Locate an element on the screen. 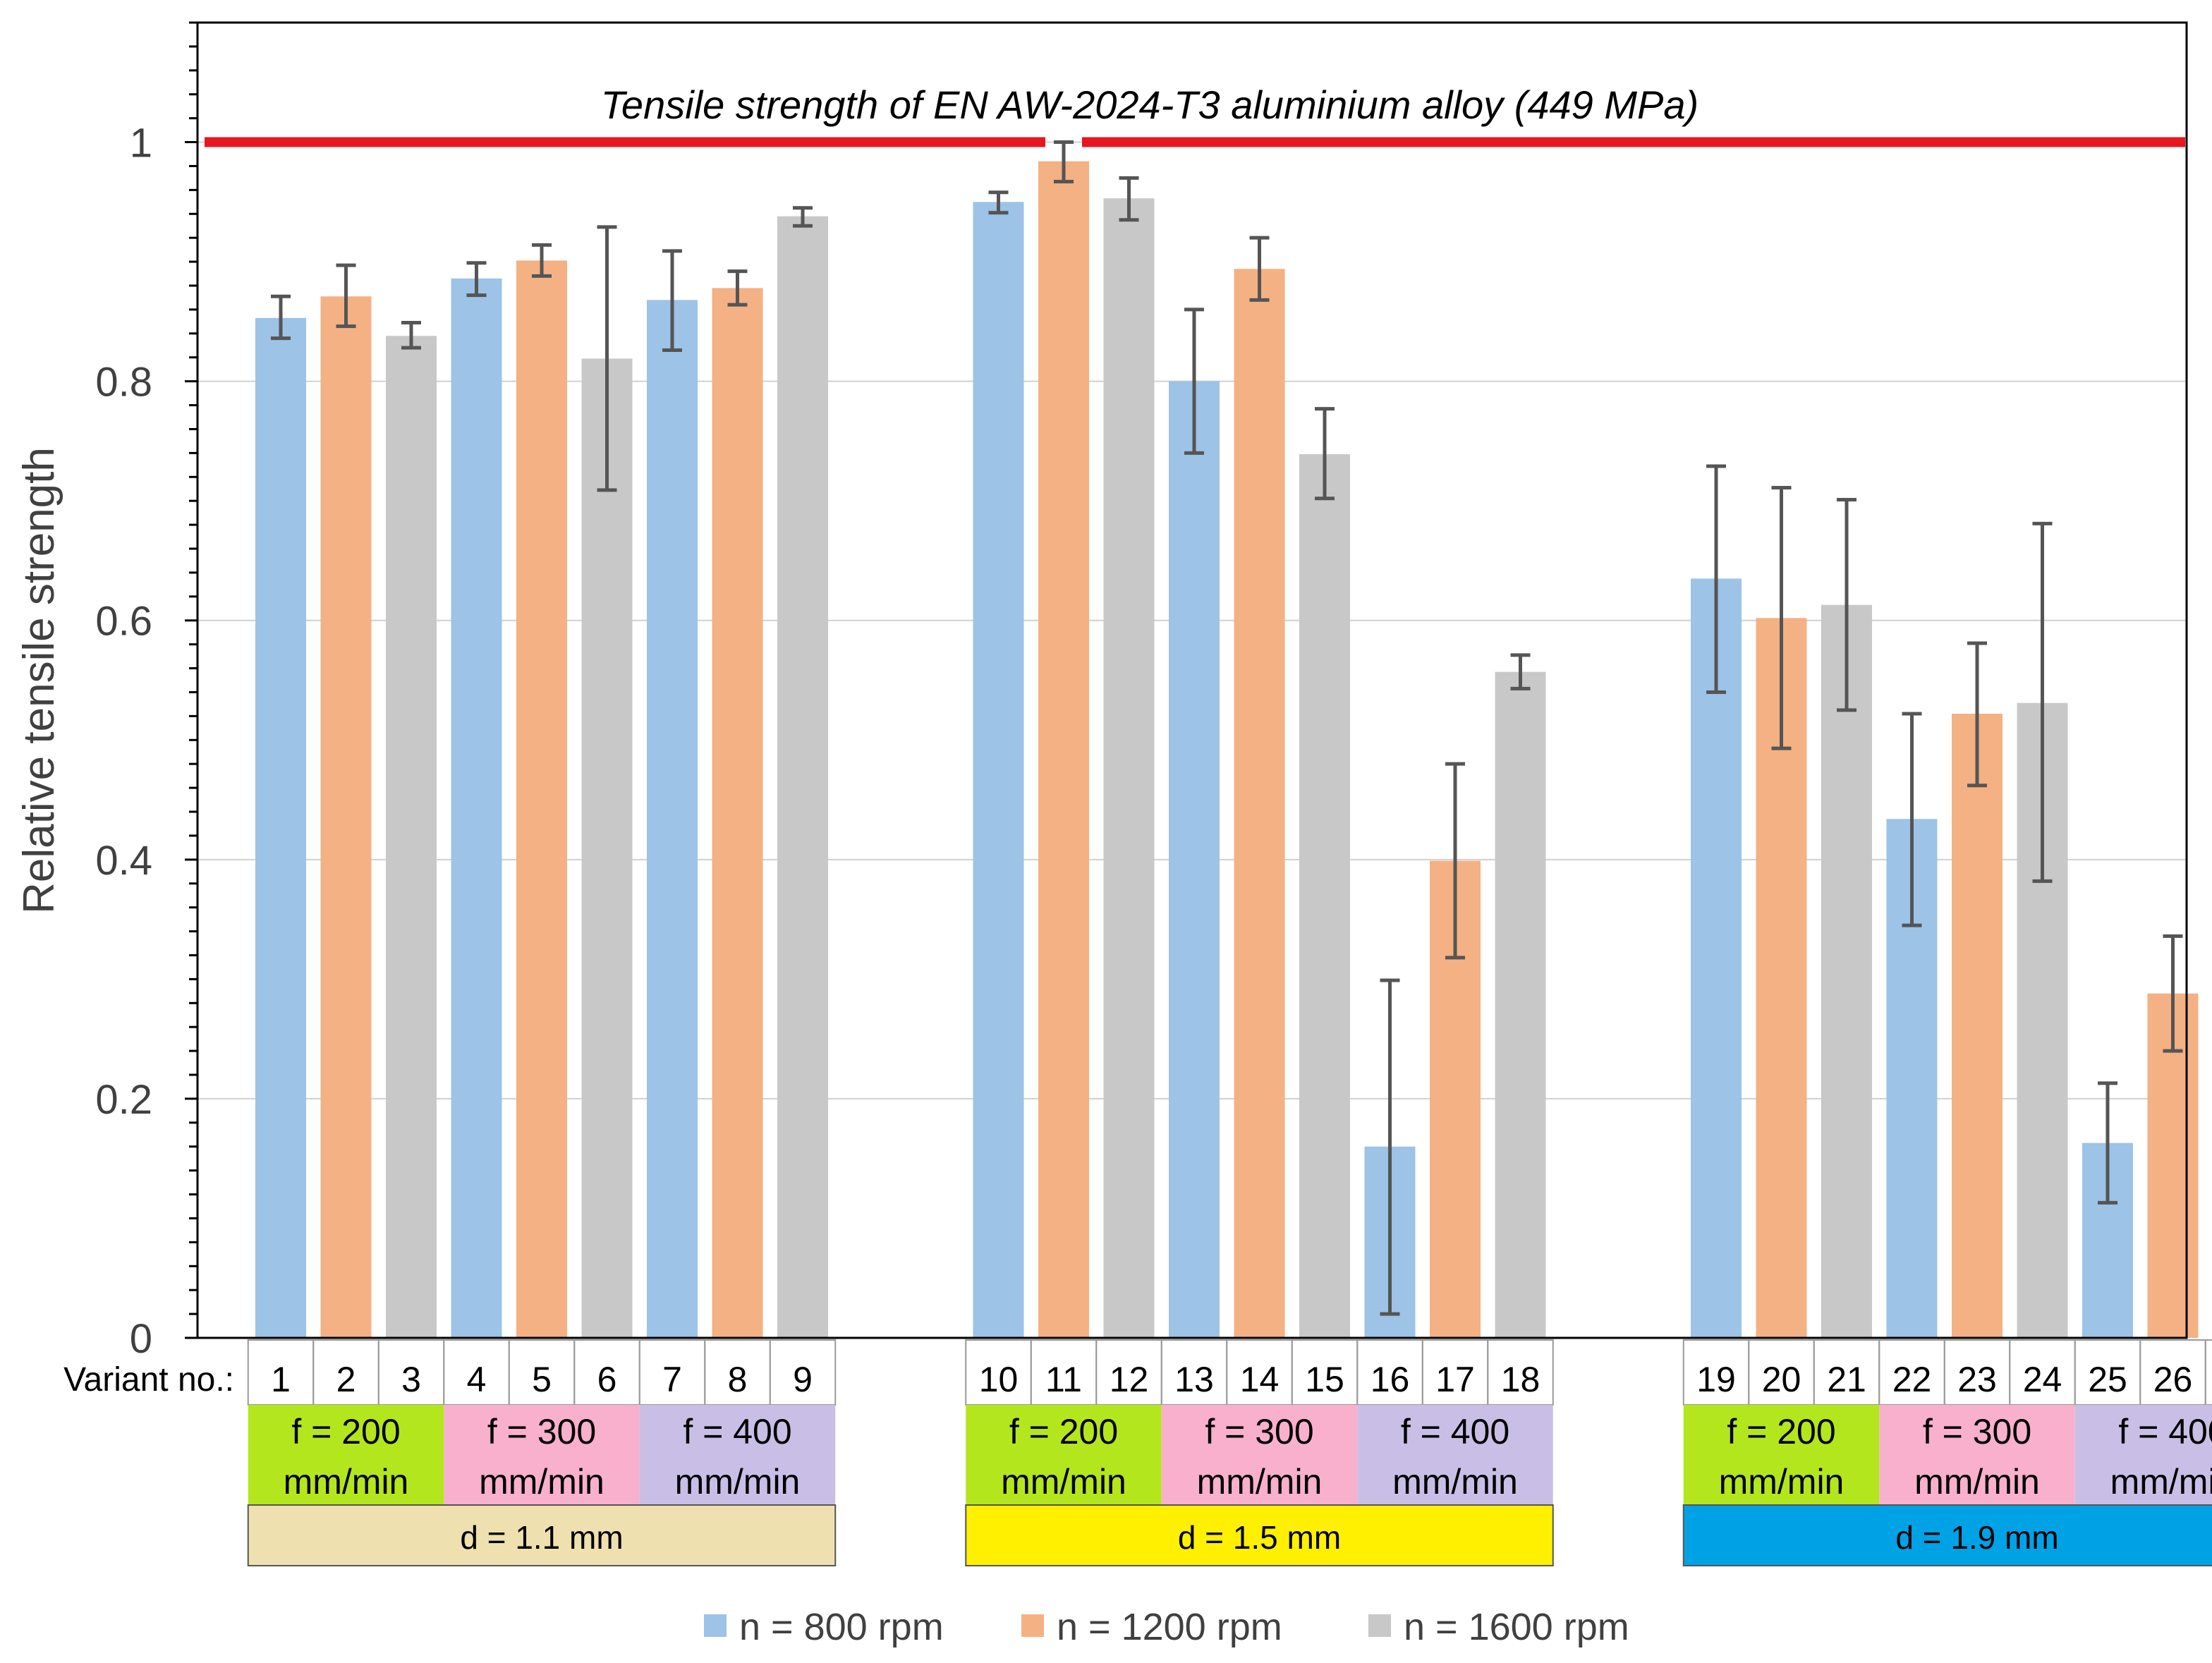 The width and height of the screenshot is (2212, 1663). y-axis-label: Relative tensile strength is located at coordinates (39, 680).